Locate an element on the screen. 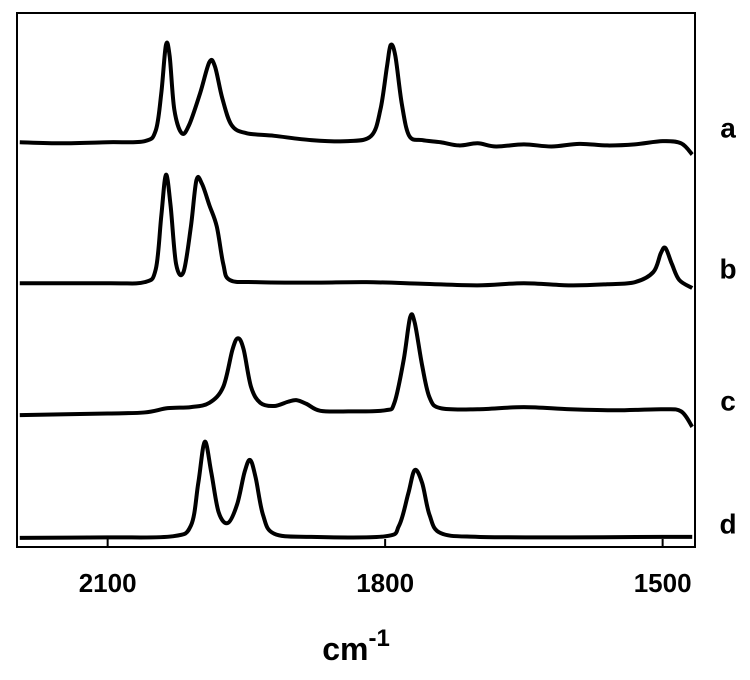 This screenshot has height=680, width=750. x-axis-label-base: cm is located at coordinates (345, 649).